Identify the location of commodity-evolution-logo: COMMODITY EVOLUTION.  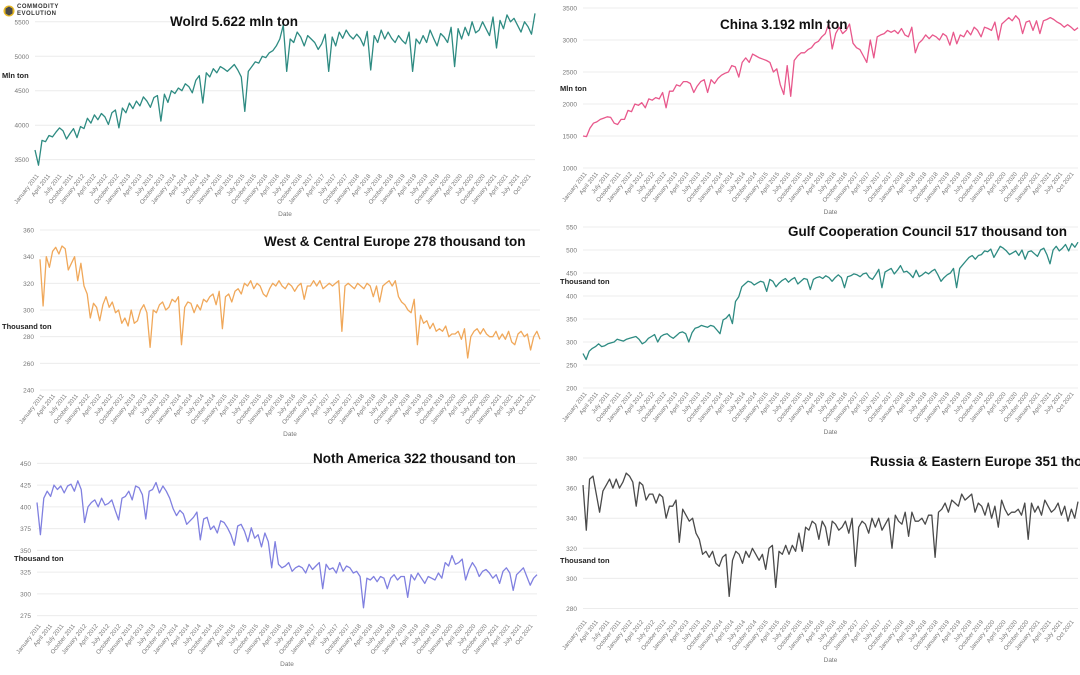
(43, 14).